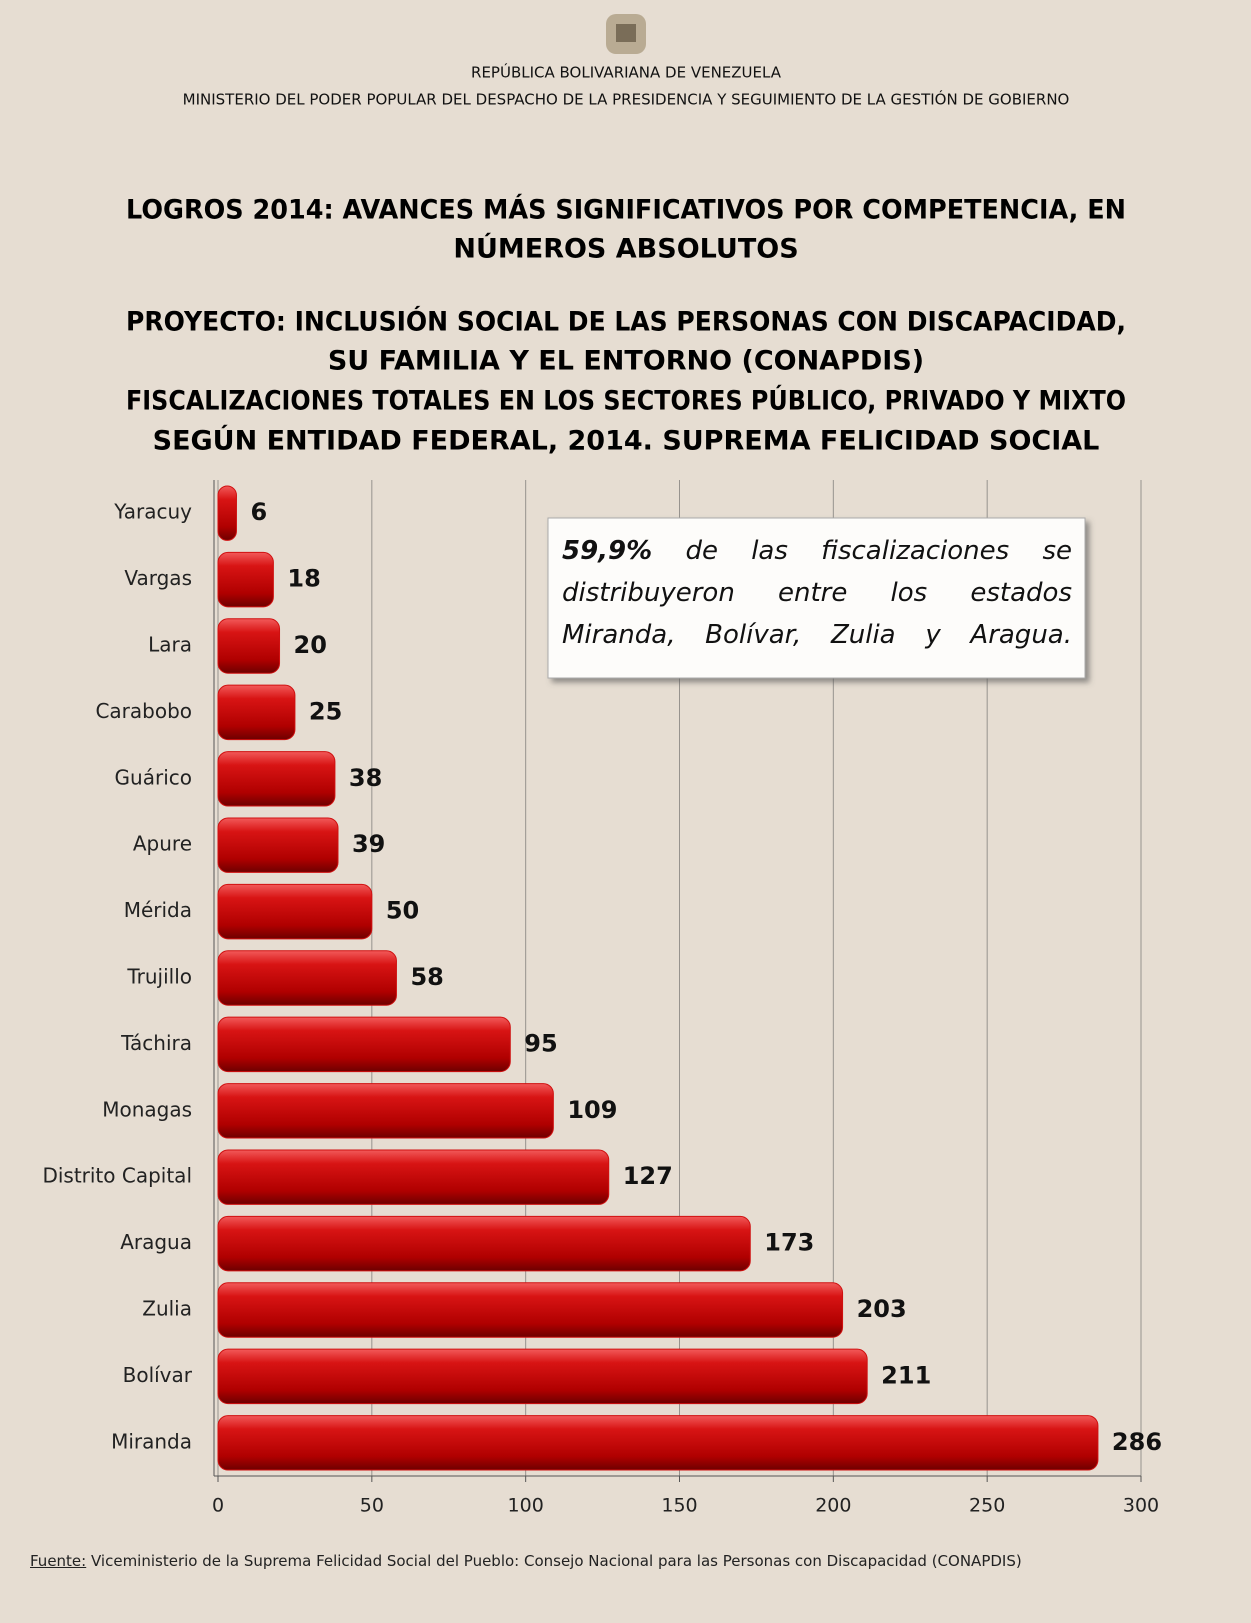  What do you see at coordinates (368, 844) in the screenshot?
I see `value-label: 39` at bounding box center [368, 844].